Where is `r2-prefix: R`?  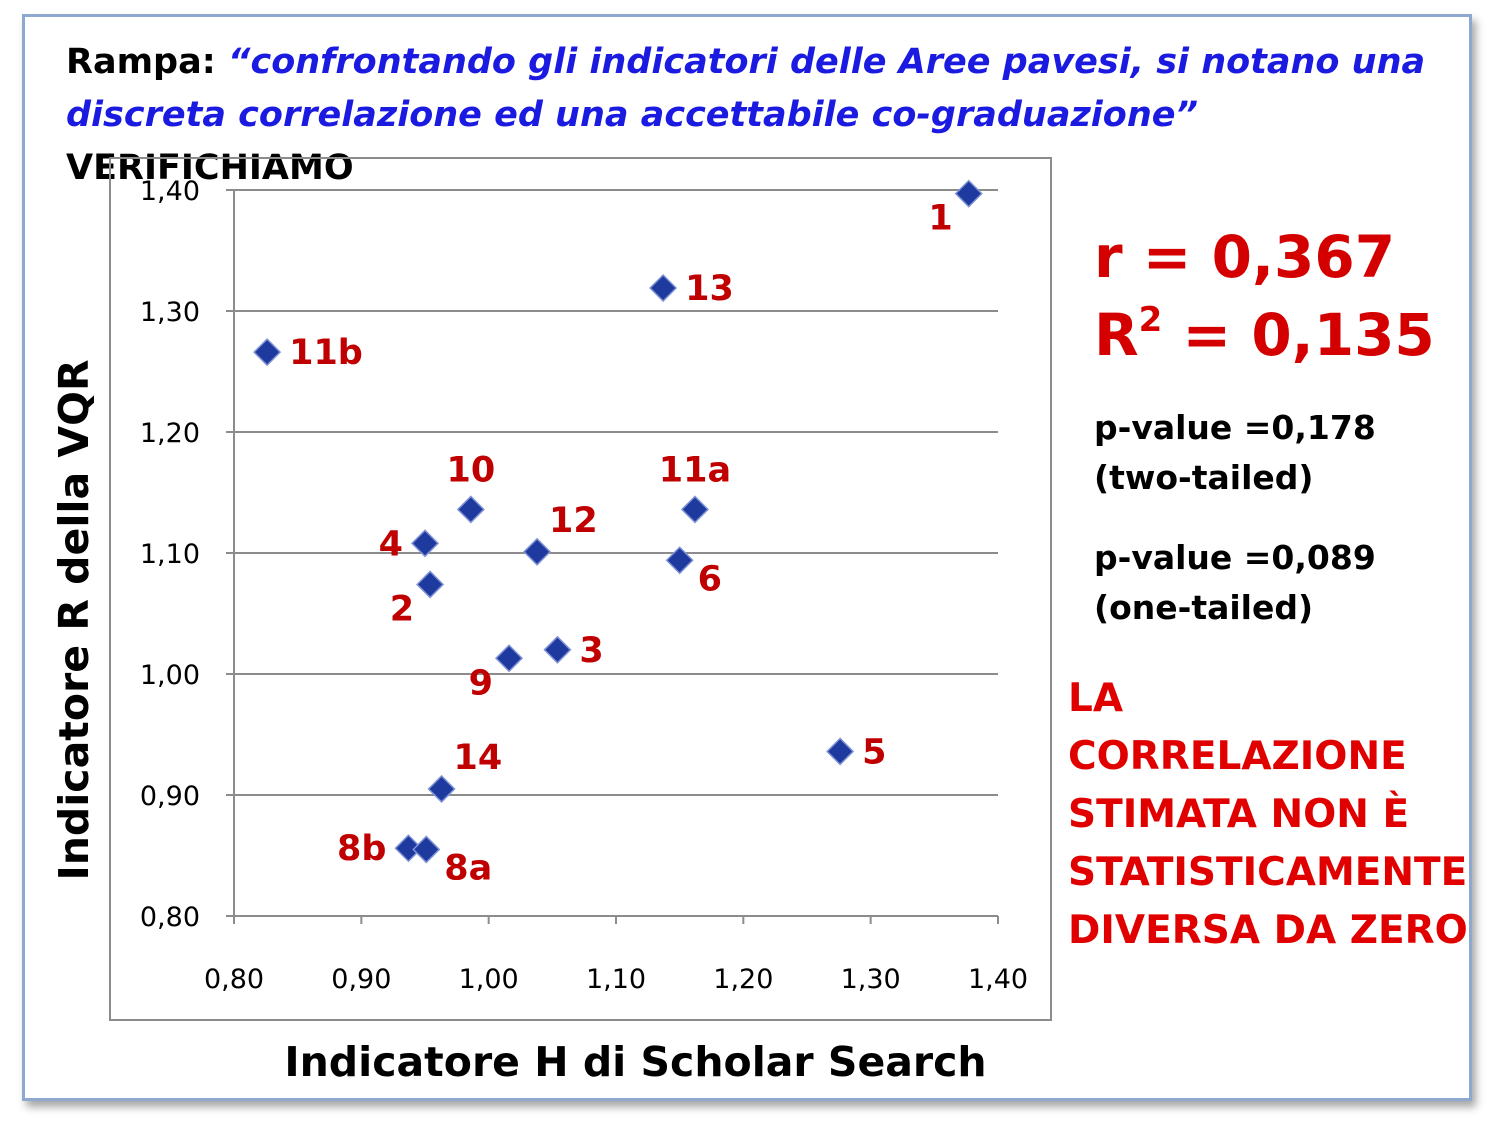 r2-prefix: R is located at coordinates (1116, 335).